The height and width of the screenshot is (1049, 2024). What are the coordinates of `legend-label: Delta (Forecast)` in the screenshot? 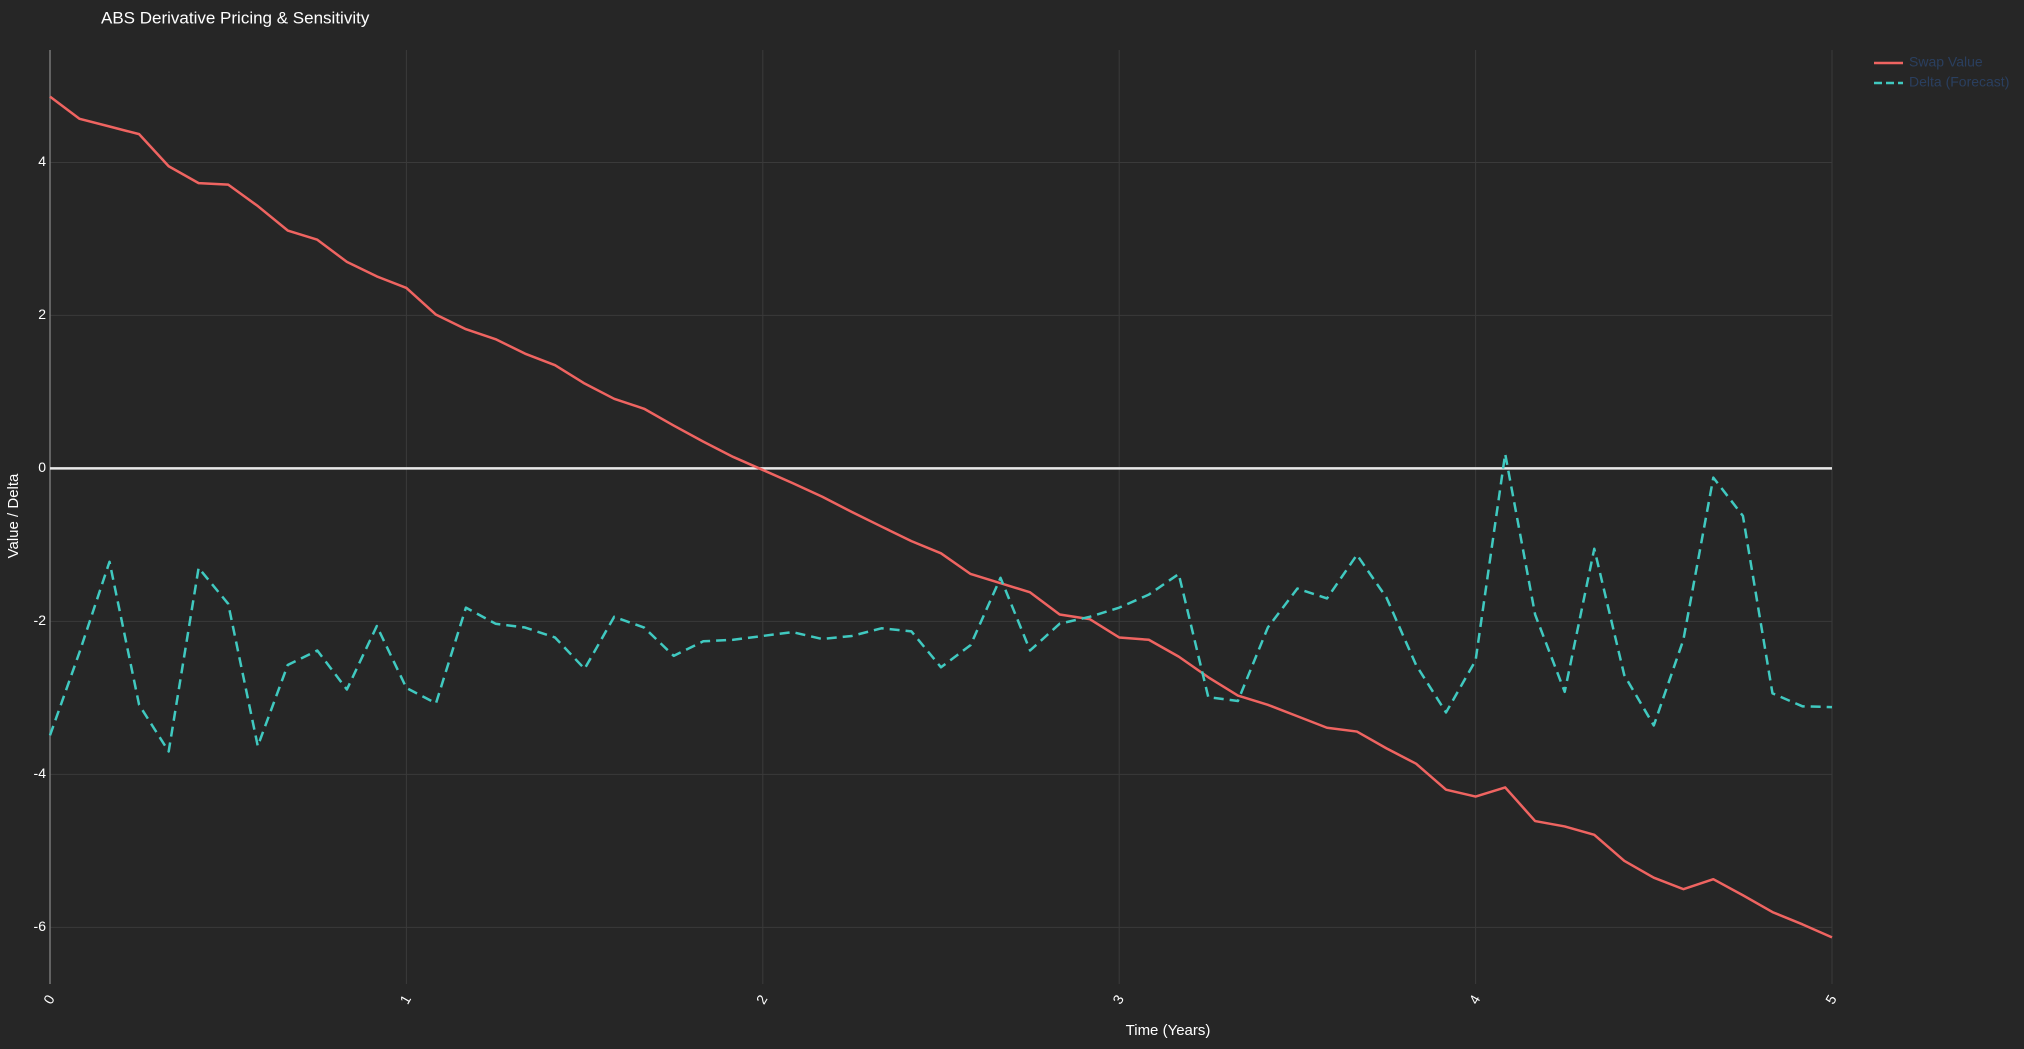 It's located at (1959, 82).